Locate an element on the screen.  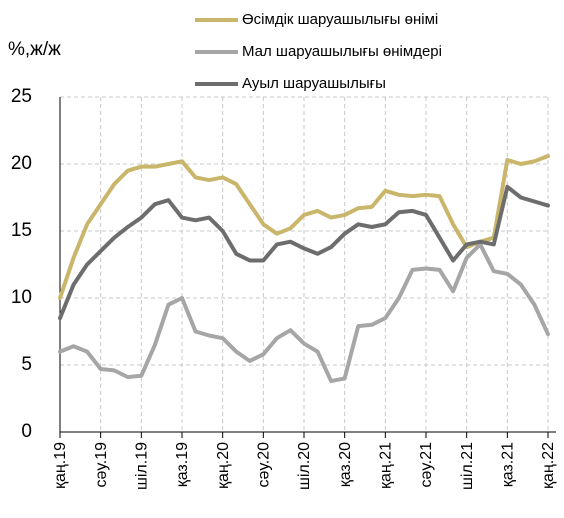
x-tick-label: қаз.19 is located at coordinates (182, 464).